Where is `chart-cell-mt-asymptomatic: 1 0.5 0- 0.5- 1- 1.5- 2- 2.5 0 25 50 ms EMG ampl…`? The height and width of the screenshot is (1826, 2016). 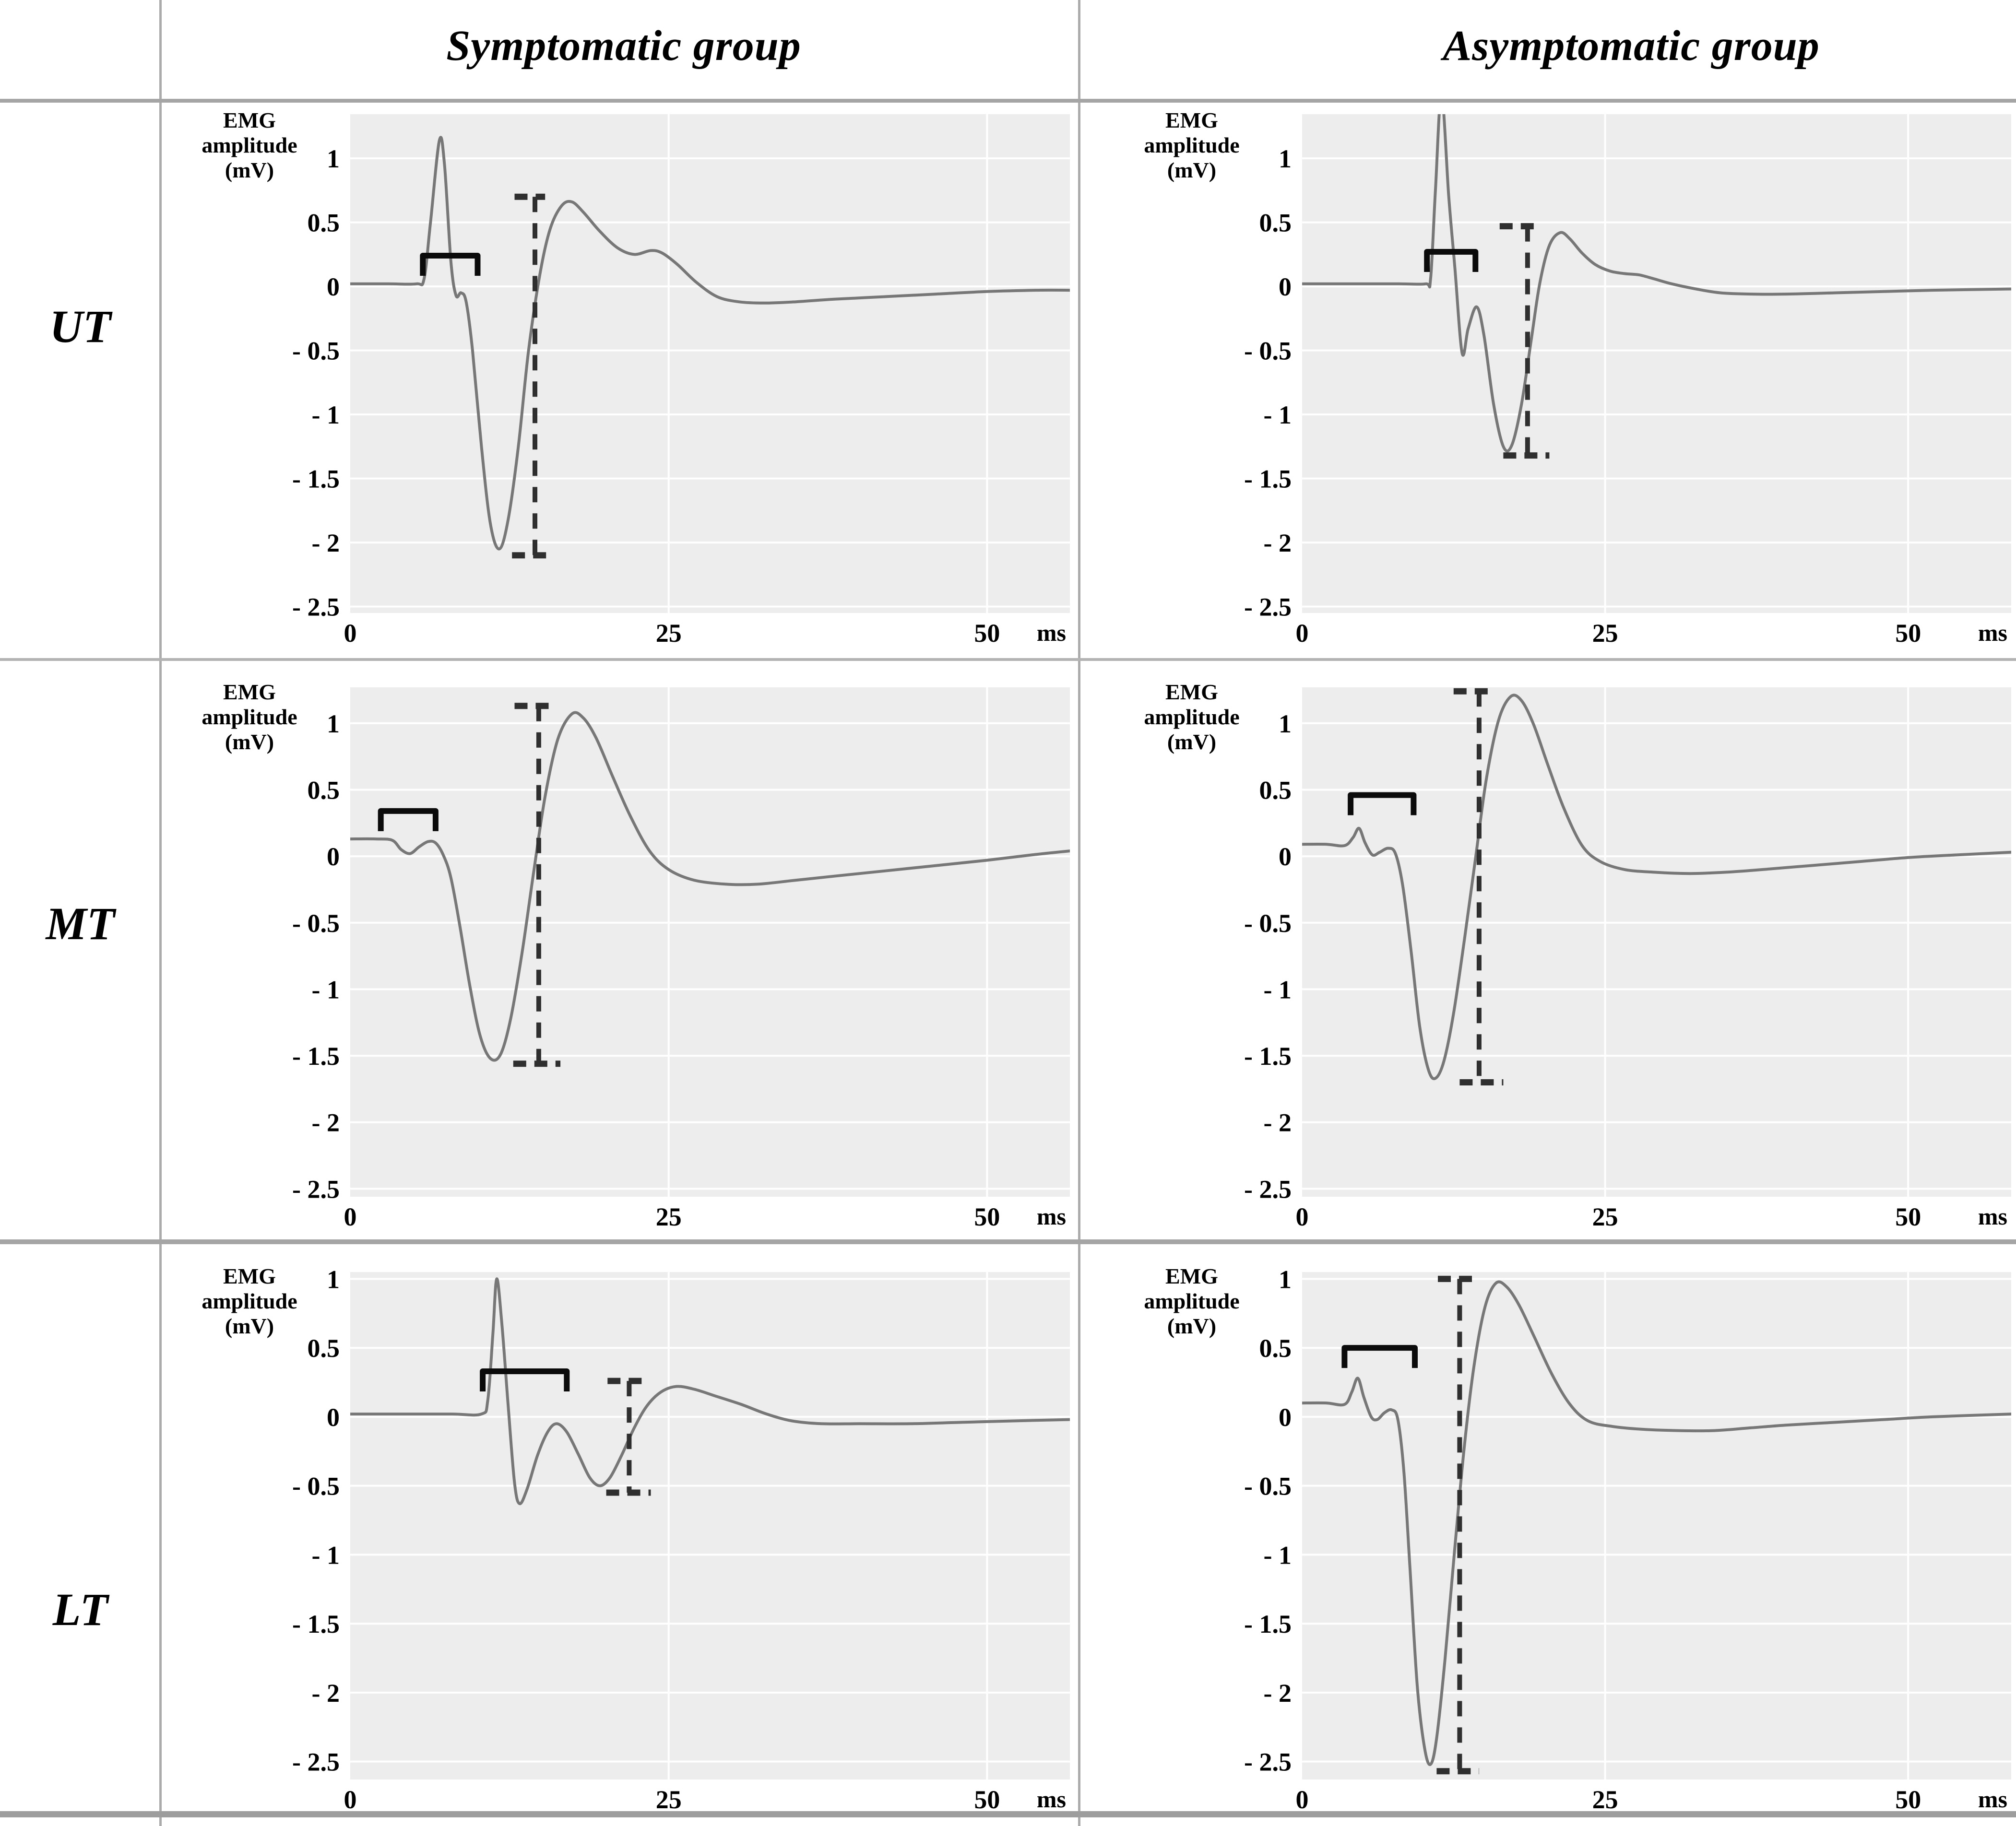 chart-cell-mt-asymptomatic: 1 0.5 0- 0.5- 1- 1.5- 2- 2.5 0 25 50 ms EMG ampl… is located at coordinates (1548, 950).